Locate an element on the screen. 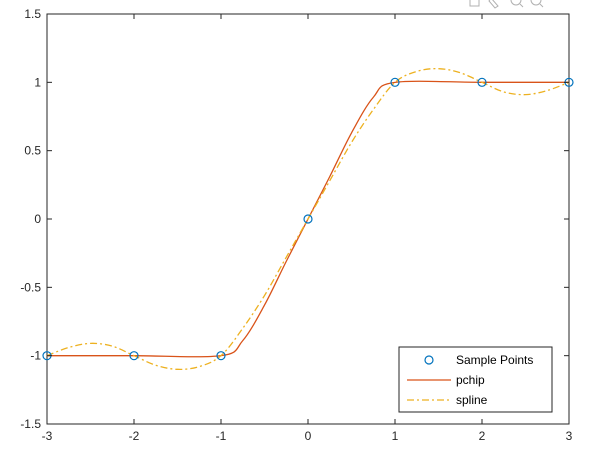 The height and width of the screenshot is (464, 595). x-tick-label: -1 is located at coordinates (221, 436).